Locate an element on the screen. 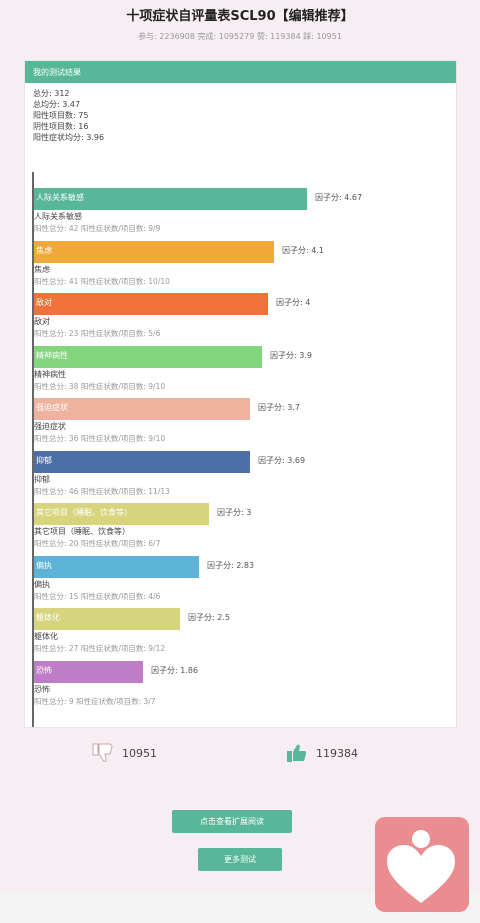  factor-name: 焦虑 is located at coordinates (42, 269).